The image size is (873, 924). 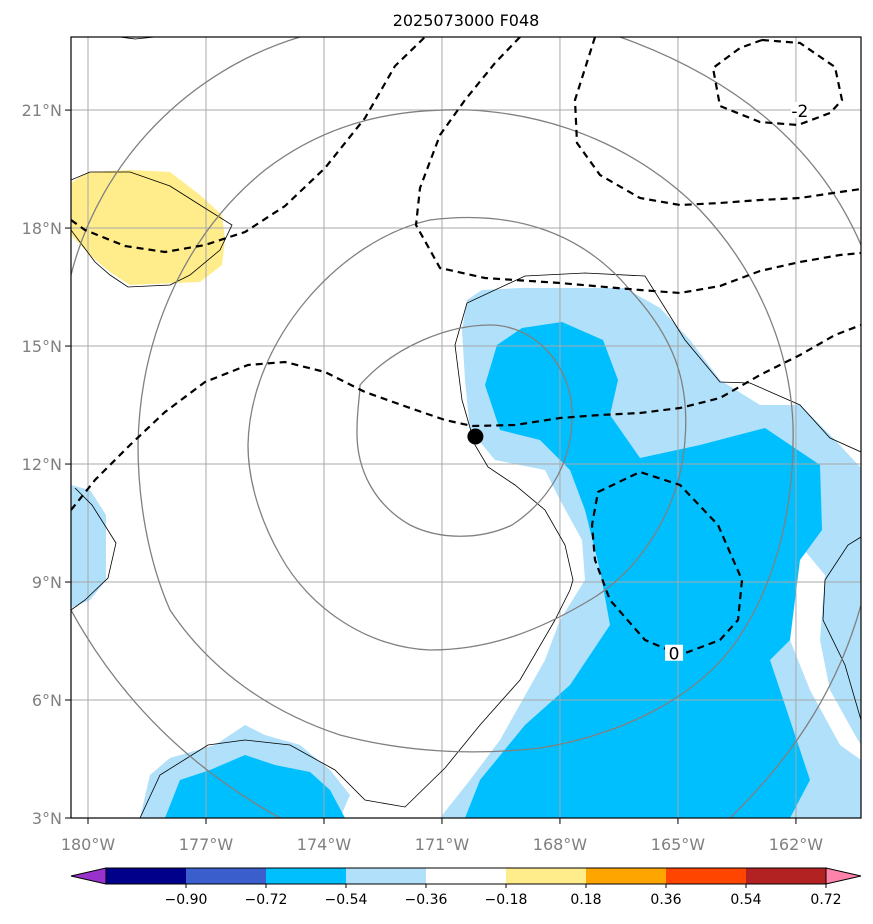 What do you see at coordinates (42, 110) in the screenshot?
I see `lat-tick-label: 21°N` at bounding box center [42, 110].